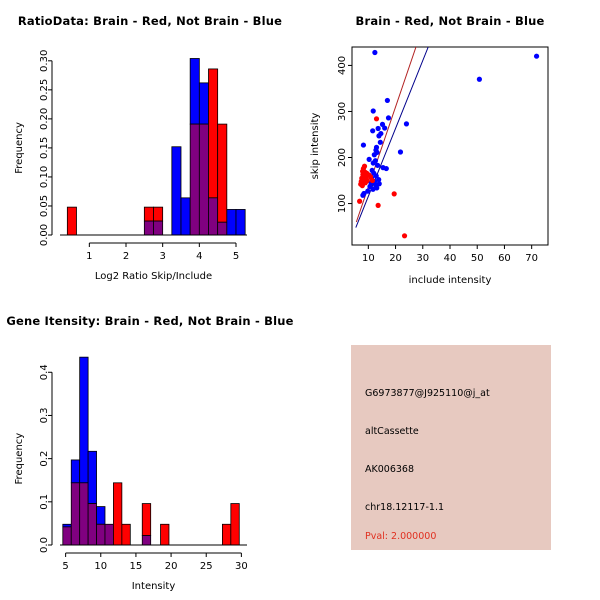  What do you see at coordinates (342, 65) in the screenshot?
I see `svg-text: 400` at bounding box center [342, 65].